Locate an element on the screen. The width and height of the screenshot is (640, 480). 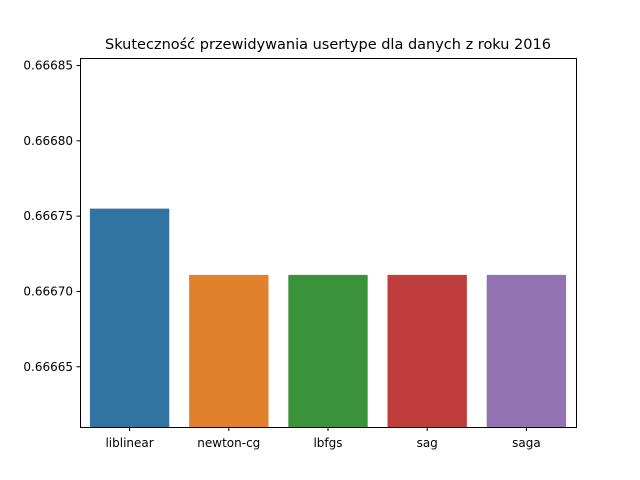
x-tick-label: newton-cg is located at coordinates (228, 443).